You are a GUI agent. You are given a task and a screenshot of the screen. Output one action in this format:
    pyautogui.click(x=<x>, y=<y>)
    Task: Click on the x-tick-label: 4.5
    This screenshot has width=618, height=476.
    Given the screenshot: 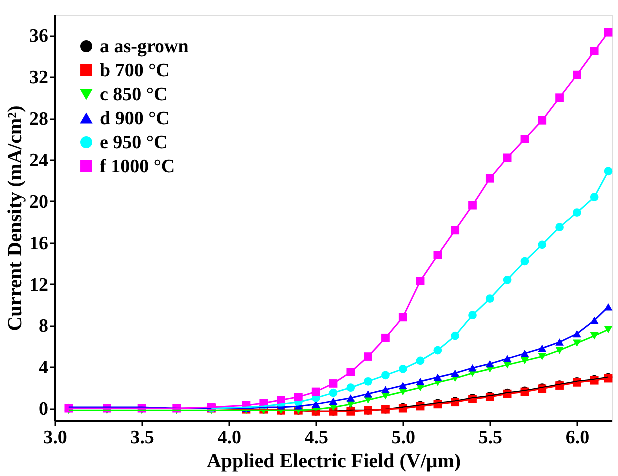 What is the action you would take?
    pyautogui.click(x=316, y=438)
    